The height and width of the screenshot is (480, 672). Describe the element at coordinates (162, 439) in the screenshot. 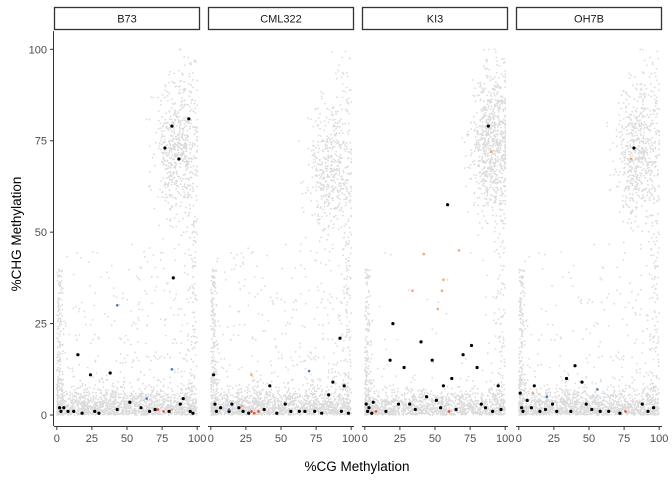

I see `x-tick-label: 75` at that location.